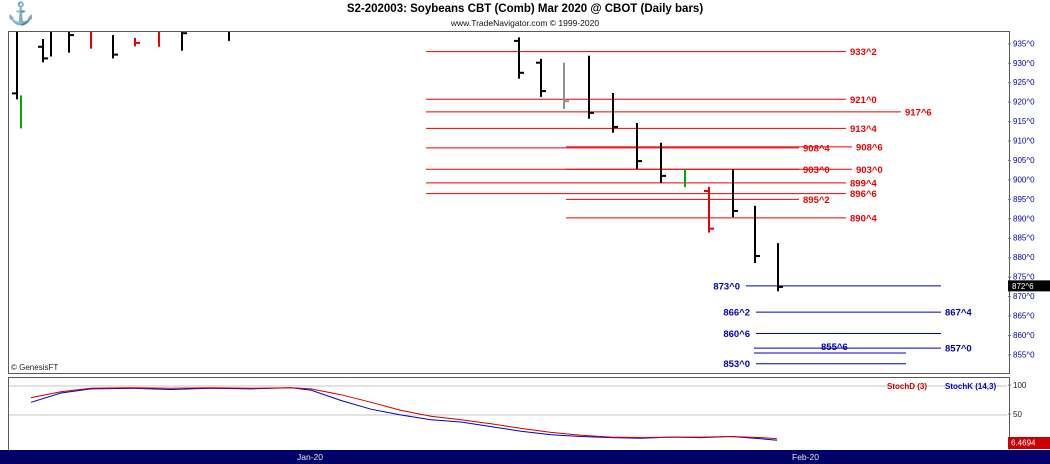 Image resolution: width=1050 pixels, height=464 pixels. Describe the element at coordinates (869, 147) in the screenshot. I see `price-level-label: 908^6` at that location.